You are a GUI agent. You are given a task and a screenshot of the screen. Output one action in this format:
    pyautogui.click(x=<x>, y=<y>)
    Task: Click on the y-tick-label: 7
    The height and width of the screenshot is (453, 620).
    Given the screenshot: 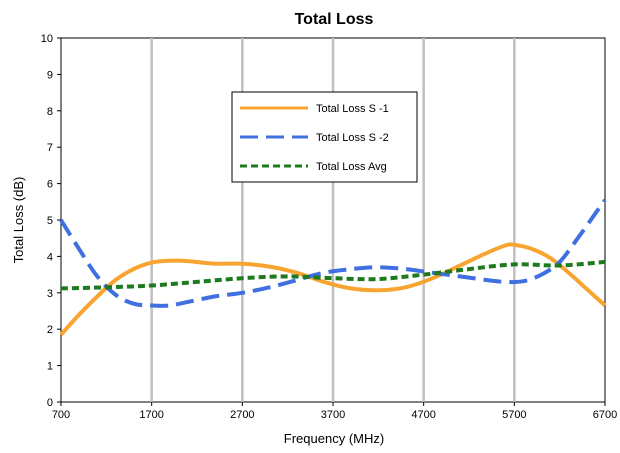 What is the action you would take?
    pyautogui.click(x=50, y=148)
    